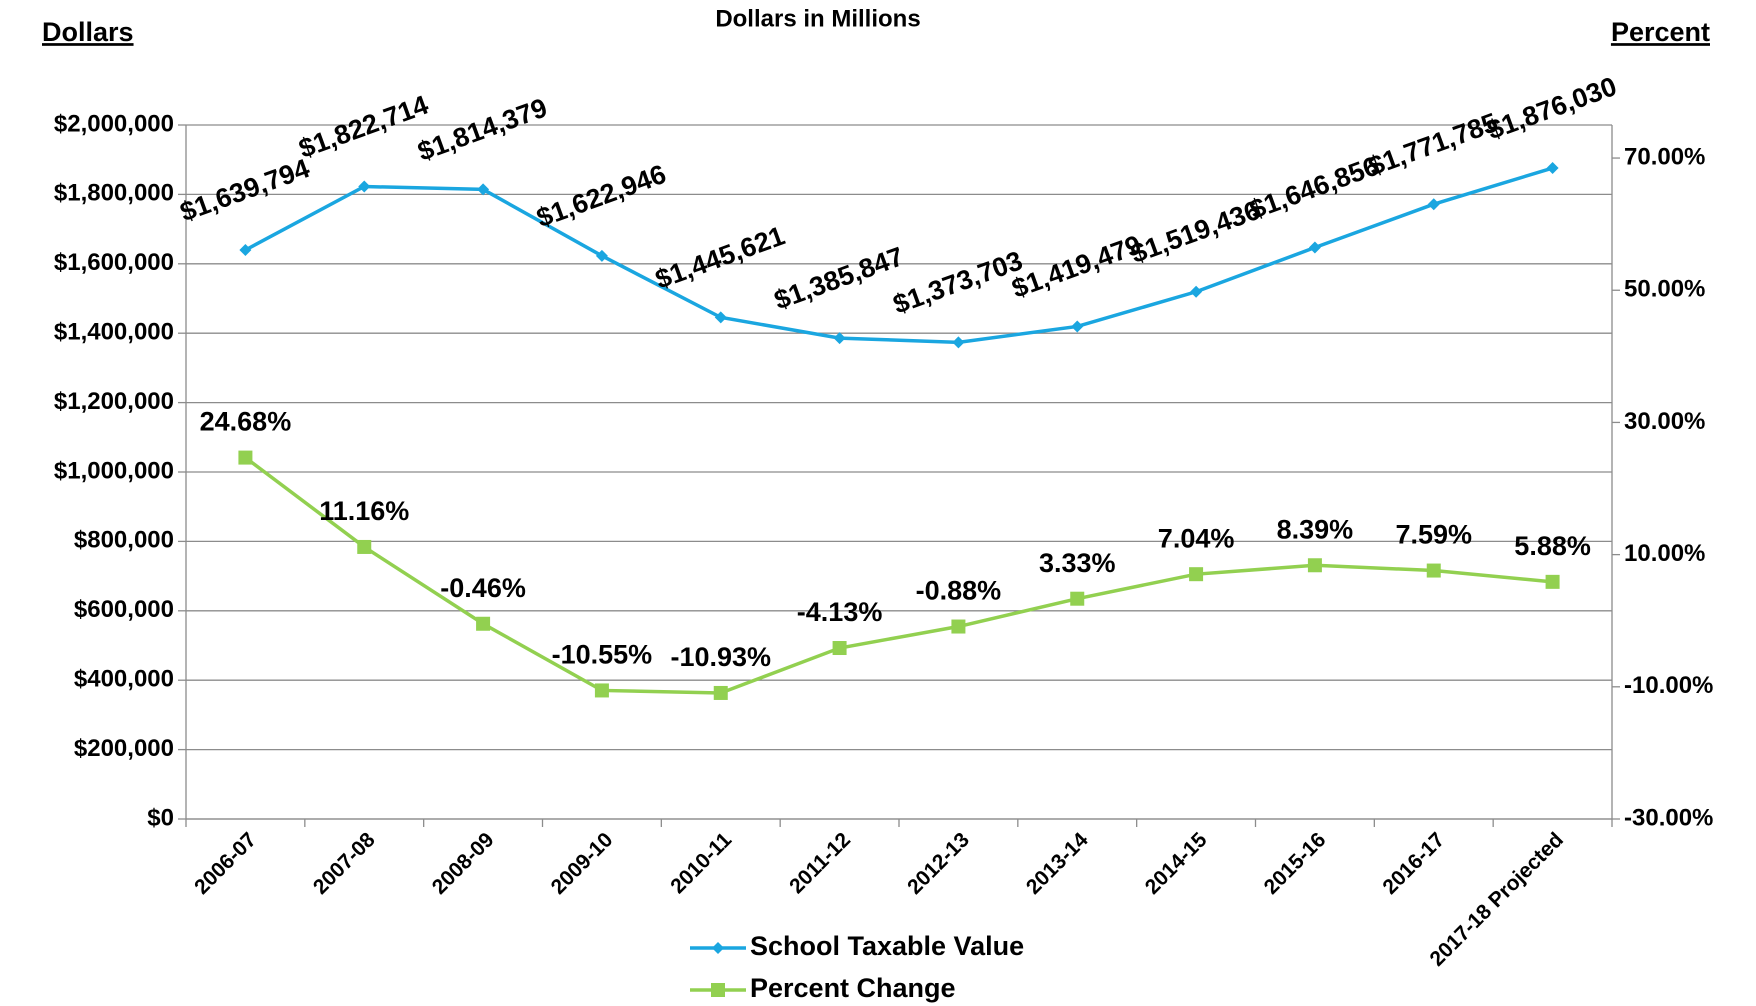 The width and height of the screenshot is (1756, 1006). What do you see at coordinates (719, 257) in the screenshot?
I see `data-label: $1,445,621` at bounding box center [719, 257].